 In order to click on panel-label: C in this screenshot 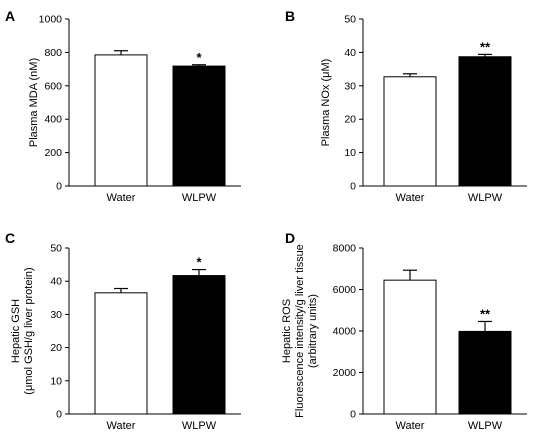, I will do `click(10, 238)`.